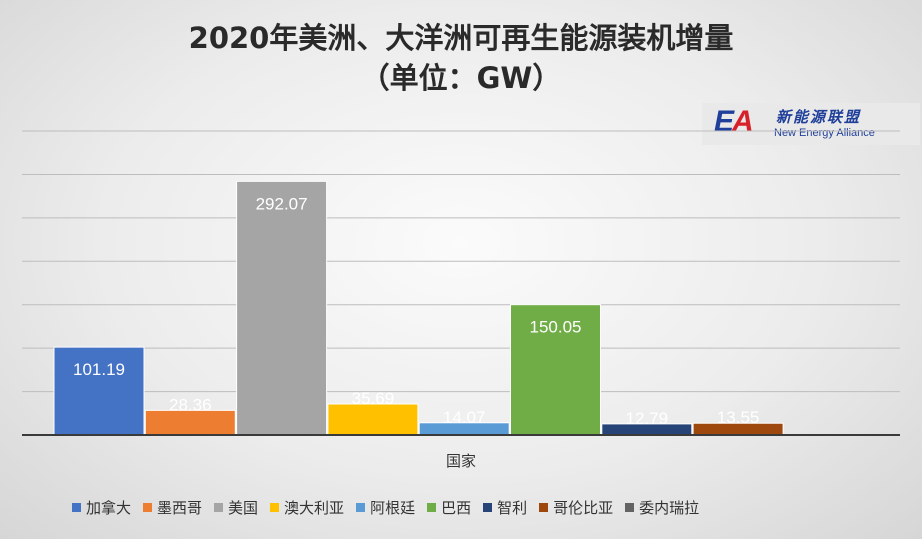 Image resolution: width=922 pixels, height=539 pixels. I want to click on data-label-8: 13.55, so click(738, 417).